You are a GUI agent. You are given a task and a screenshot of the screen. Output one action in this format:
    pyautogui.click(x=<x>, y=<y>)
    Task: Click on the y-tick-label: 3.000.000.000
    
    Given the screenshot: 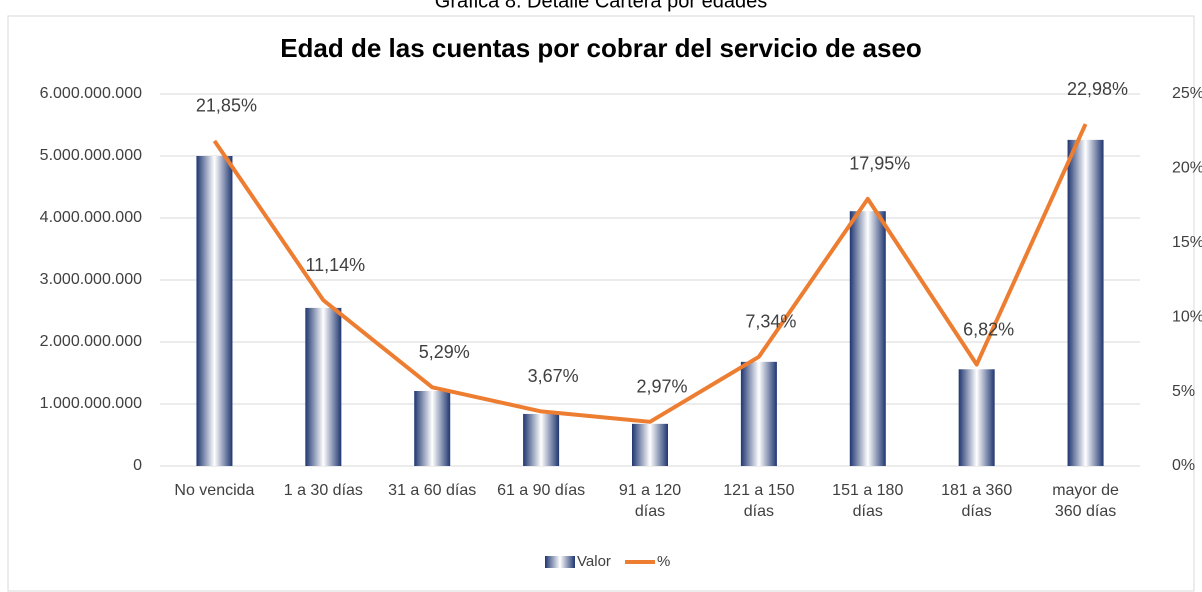 What is the action you would take?
    pyautogui.click(x=91, y=279)
    